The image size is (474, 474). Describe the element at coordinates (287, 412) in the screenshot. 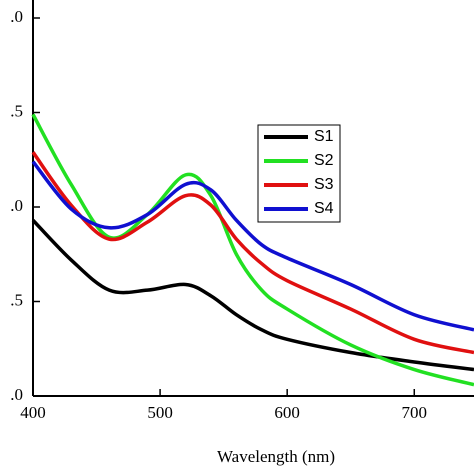

I see `x-tick-label: 600` at that location.